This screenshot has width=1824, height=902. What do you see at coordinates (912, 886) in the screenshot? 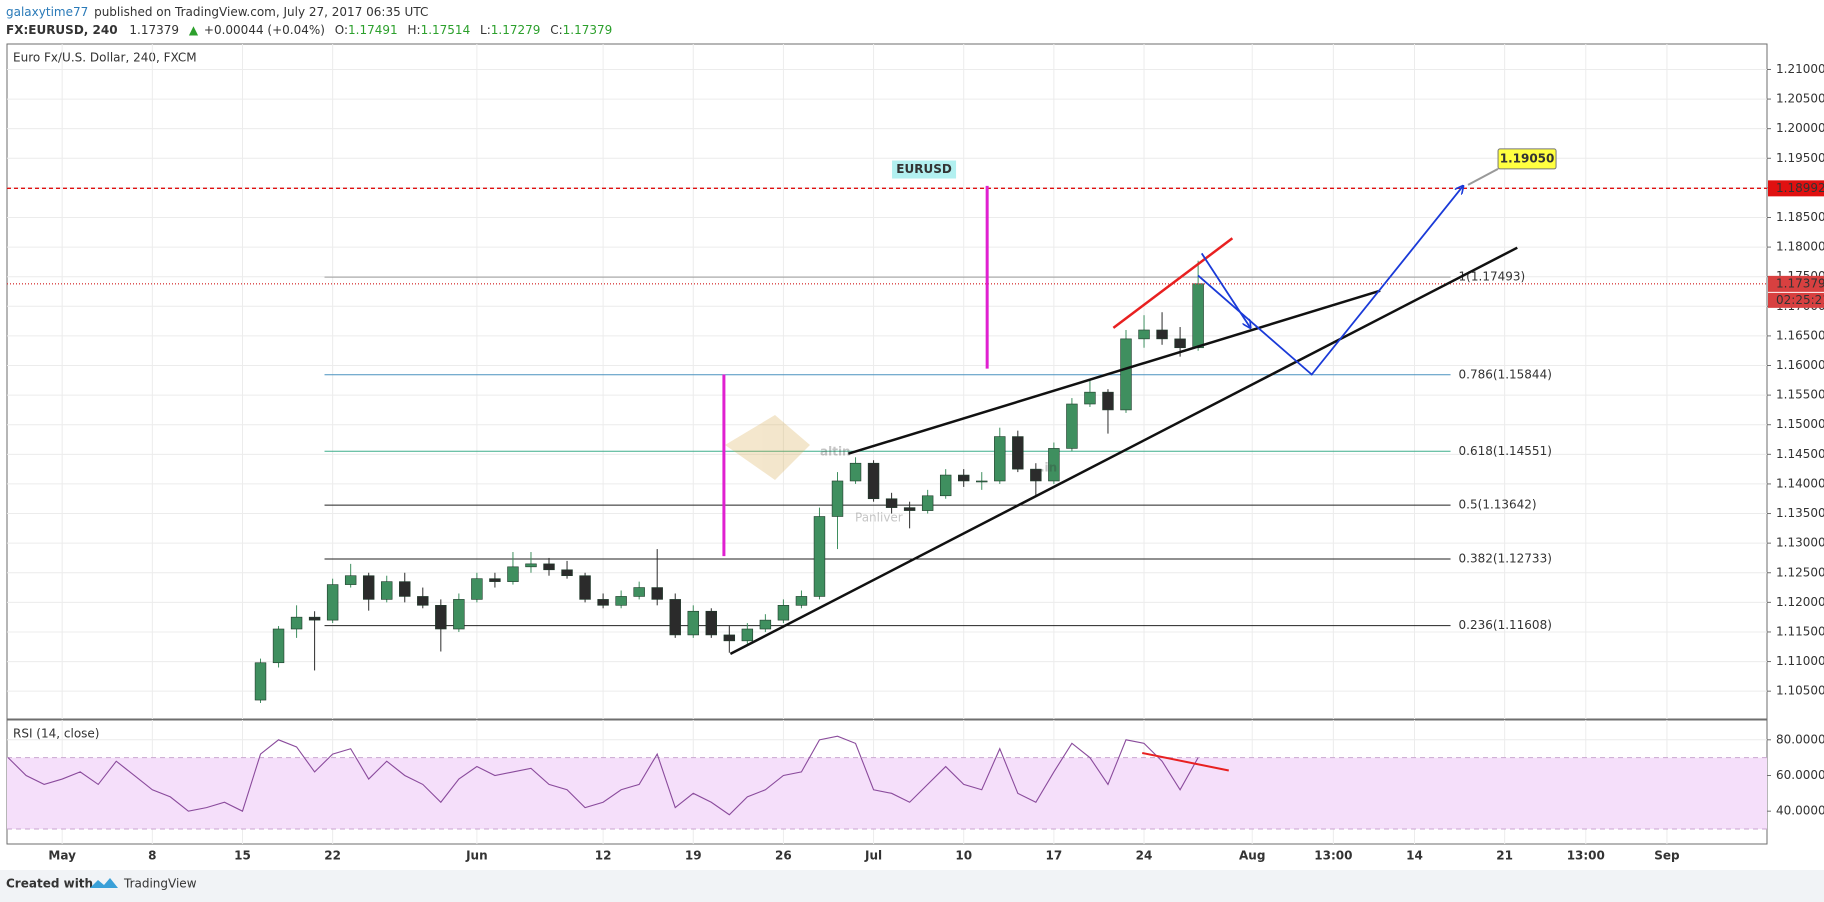
I see `footer-bar` at bounding box center [912, 886].